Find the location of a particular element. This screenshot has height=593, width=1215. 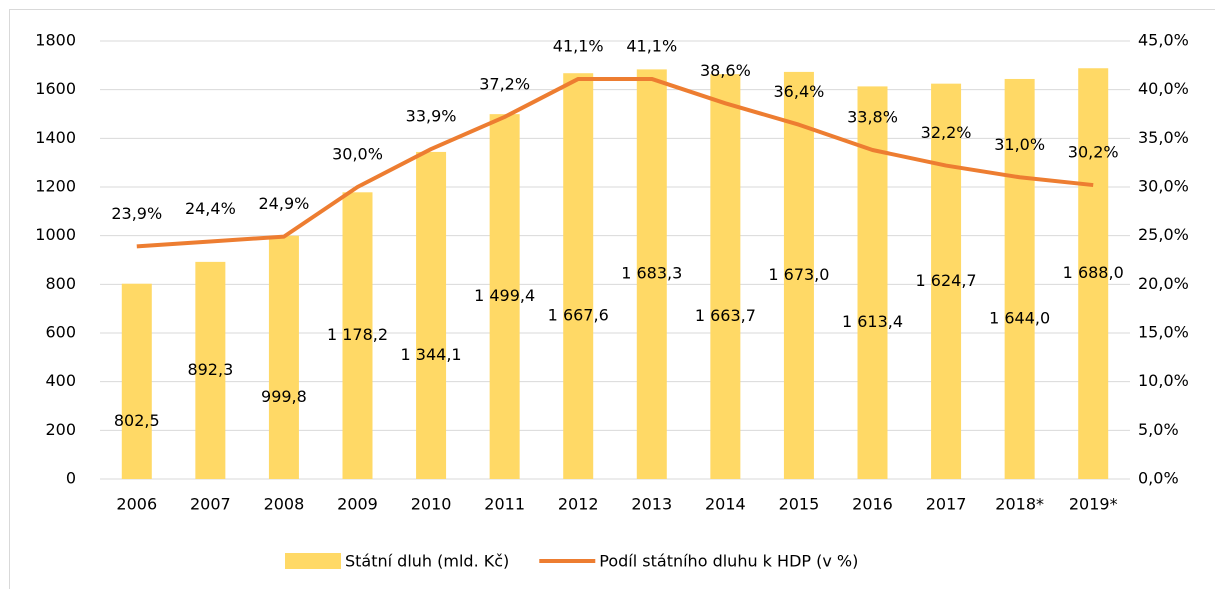

data-label: 1 178,2 is located at coordinates (357, 334).